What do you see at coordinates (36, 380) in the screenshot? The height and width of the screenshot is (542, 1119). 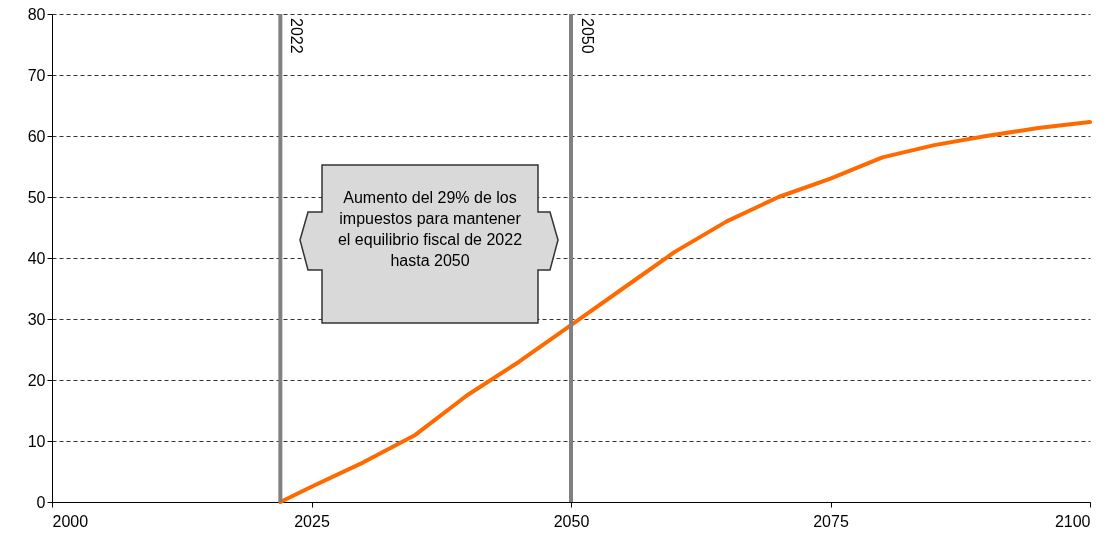 I see `y-tick-label: 20` at bounding box center [36, 380].